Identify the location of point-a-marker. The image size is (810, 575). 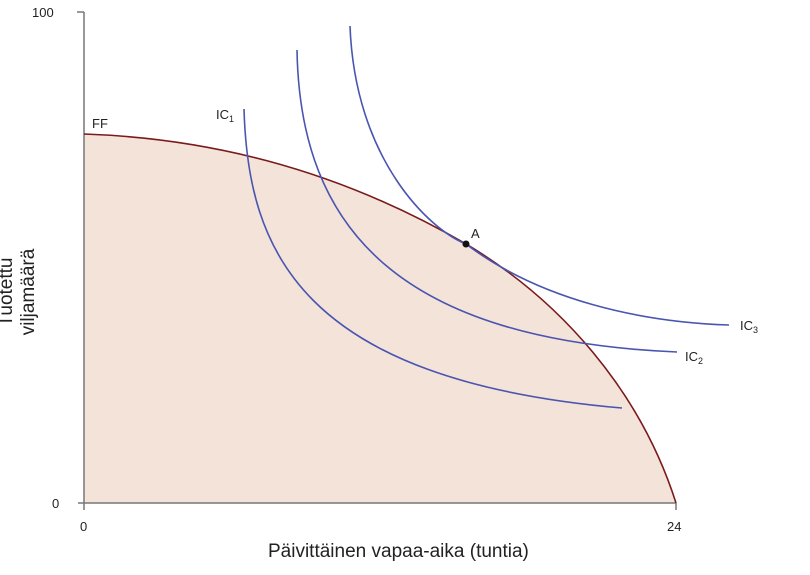
(466, 244).